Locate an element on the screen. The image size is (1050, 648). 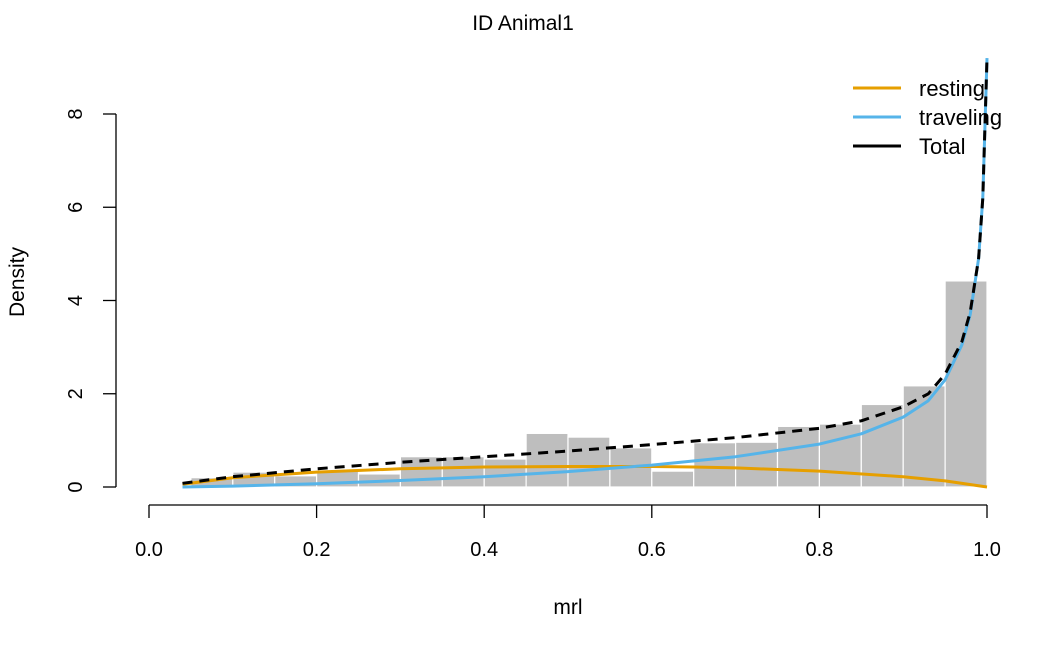
x-tick-label: 0.4 is located at coordinates (484, 550).